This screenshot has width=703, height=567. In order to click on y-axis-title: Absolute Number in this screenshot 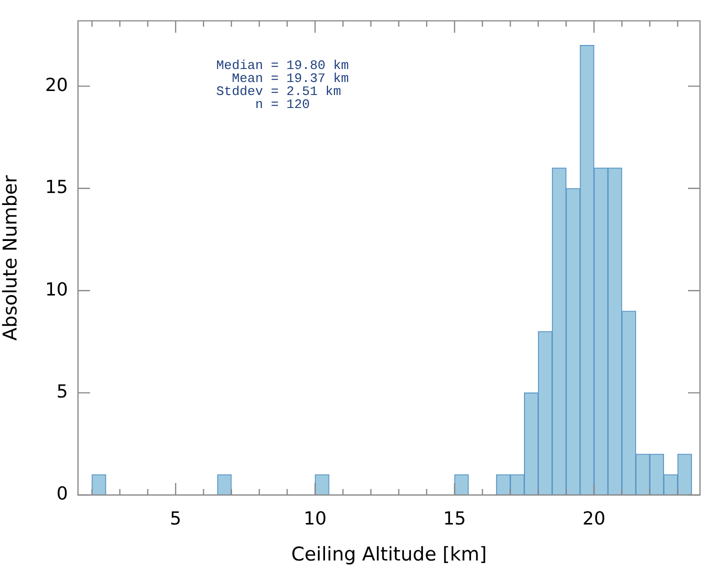, I will do `click(11, 258)`.